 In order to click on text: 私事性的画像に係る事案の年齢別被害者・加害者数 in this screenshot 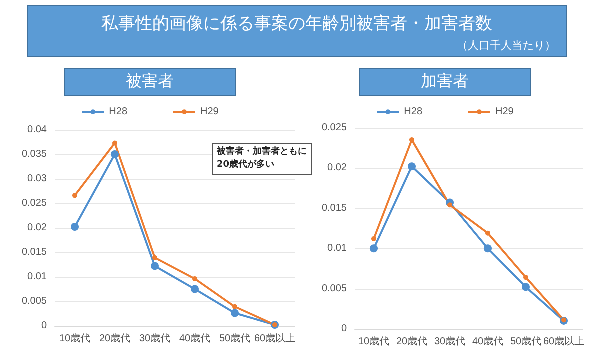, I will do `click(297, 24)`.